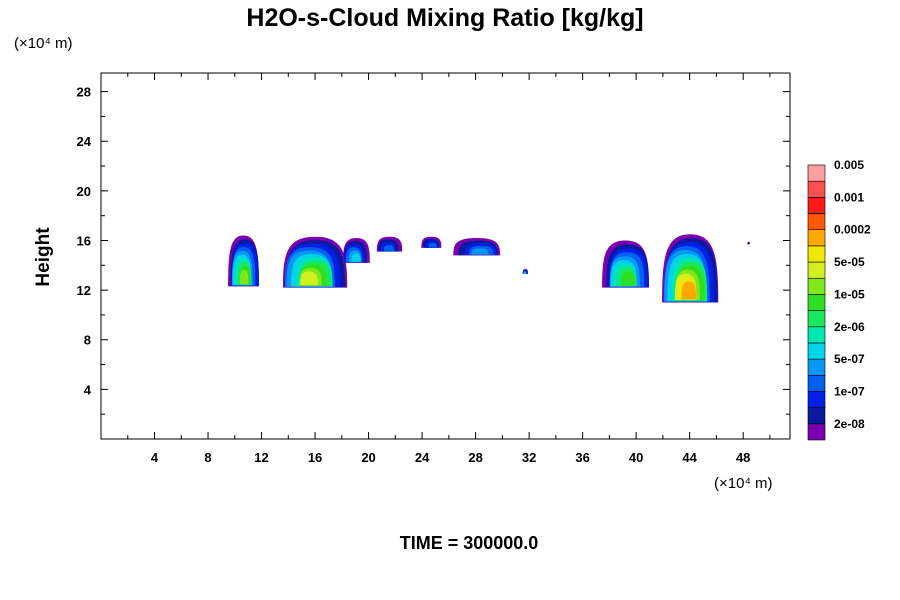 This screenshot has width=900, height=600. I want to click on x-tick-label: 4, so click(155, 457).